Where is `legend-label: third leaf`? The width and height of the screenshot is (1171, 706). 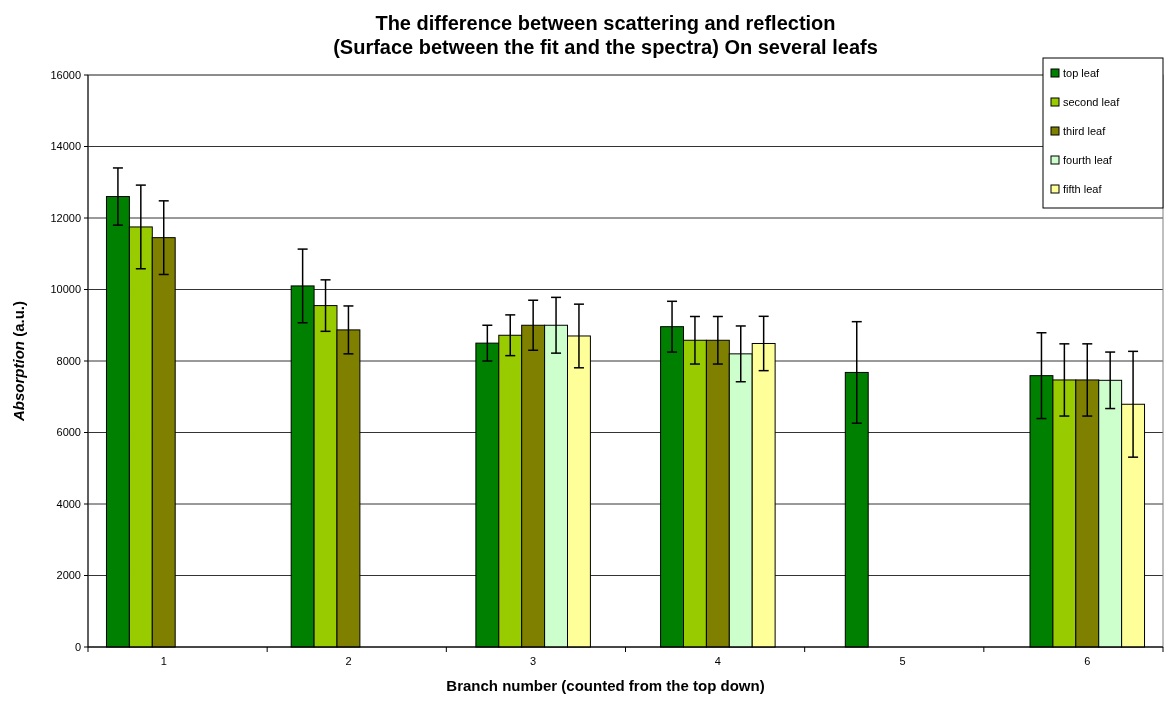
legend-label: third leaf is located at coordinates (1085, 130).